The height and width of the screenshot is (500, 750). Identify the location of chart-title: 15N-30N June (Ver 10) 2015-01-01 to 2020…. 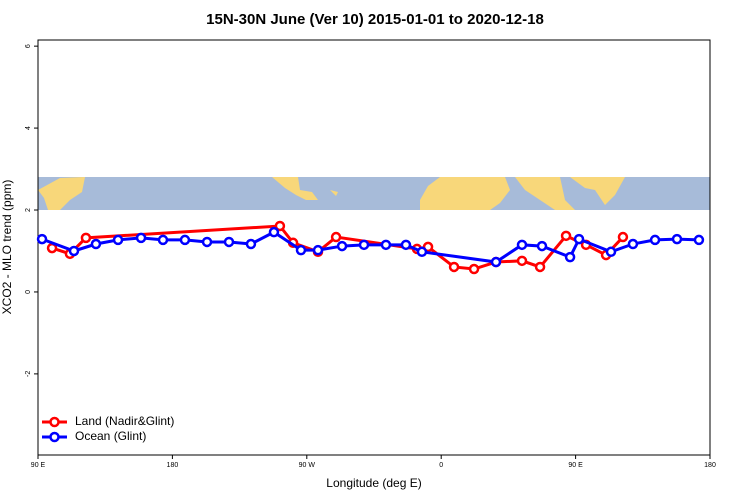
(375, 19).